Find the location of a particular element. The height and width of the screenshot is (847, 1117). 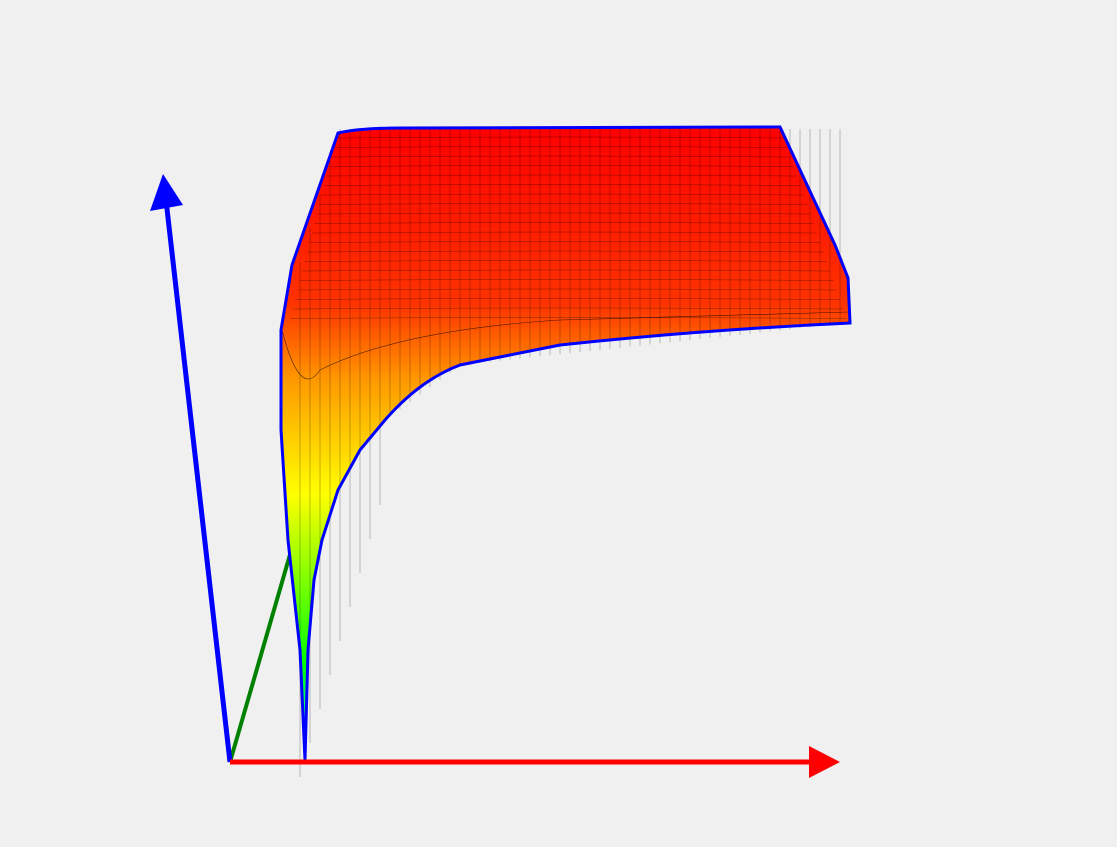

arrow-up-icon is located at coordinates (166, 192).